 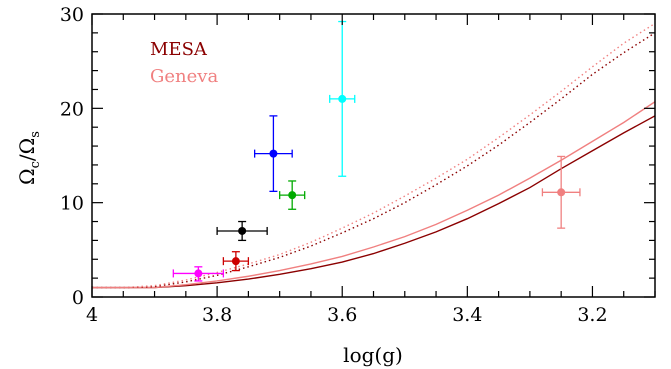 I want to click on legend-entry-geneva: Geneva, so click(x=184, y=76).